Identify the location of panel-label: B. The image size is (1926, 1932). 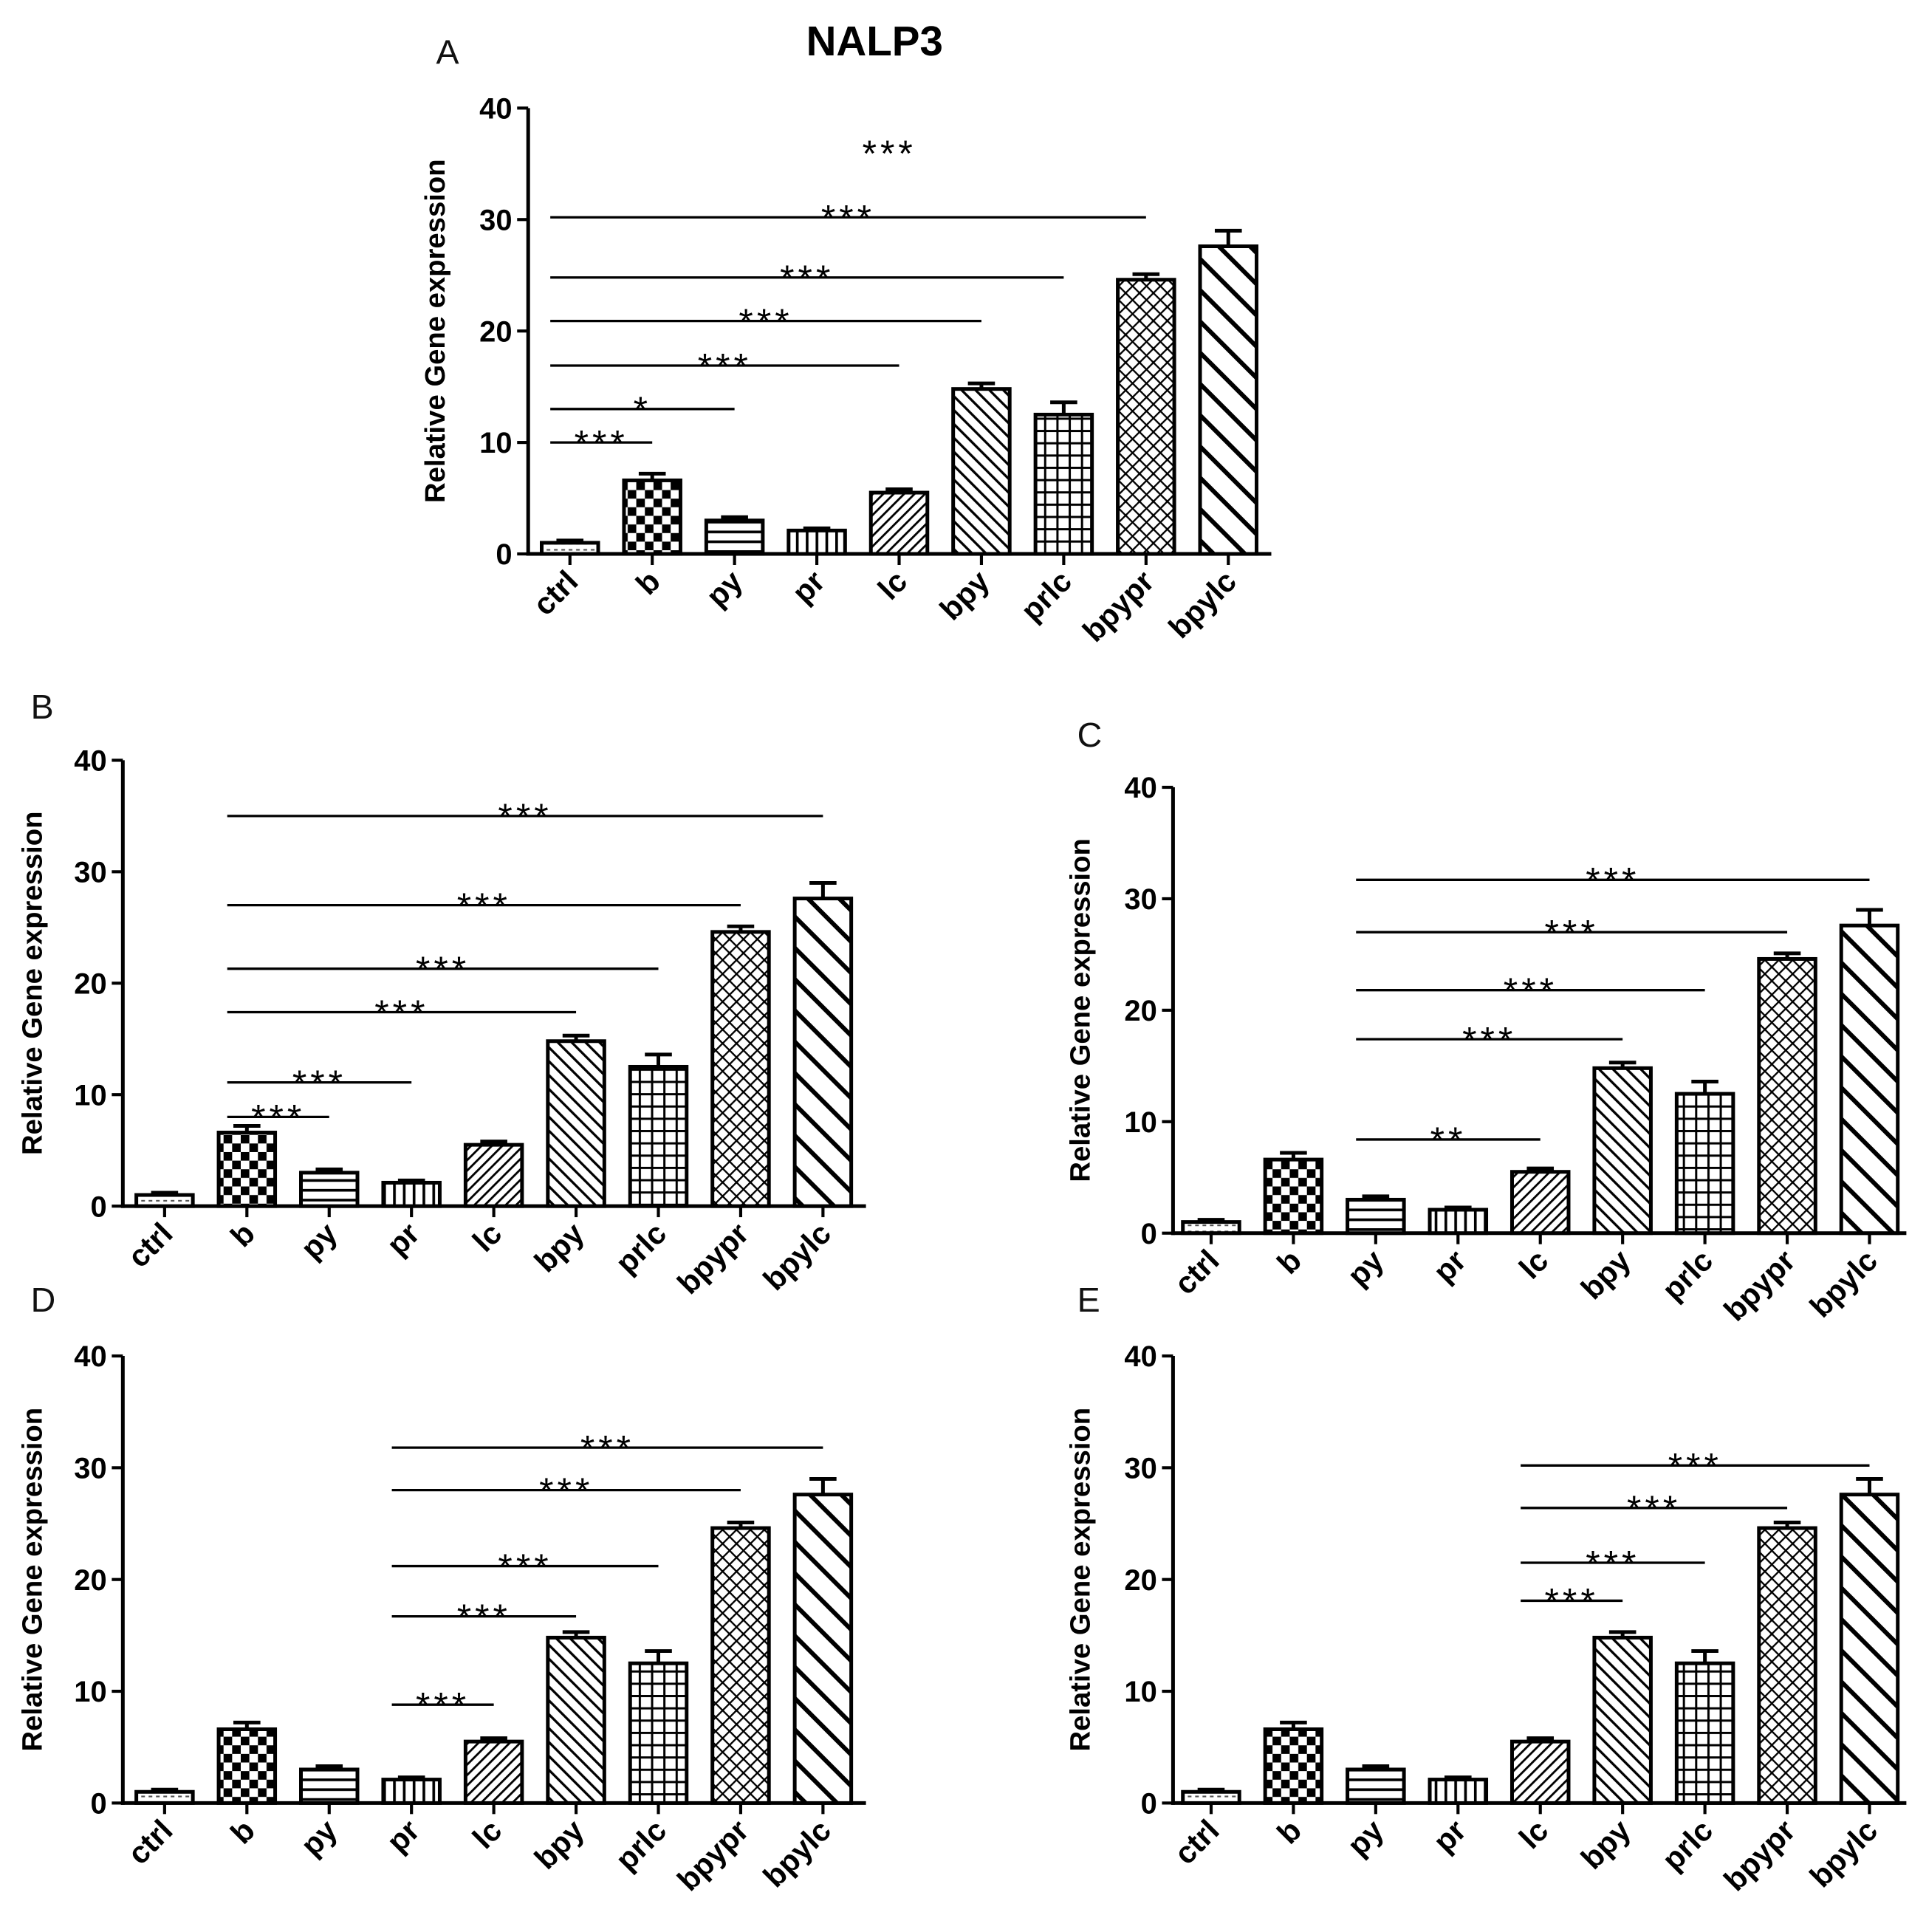
(42, 707).